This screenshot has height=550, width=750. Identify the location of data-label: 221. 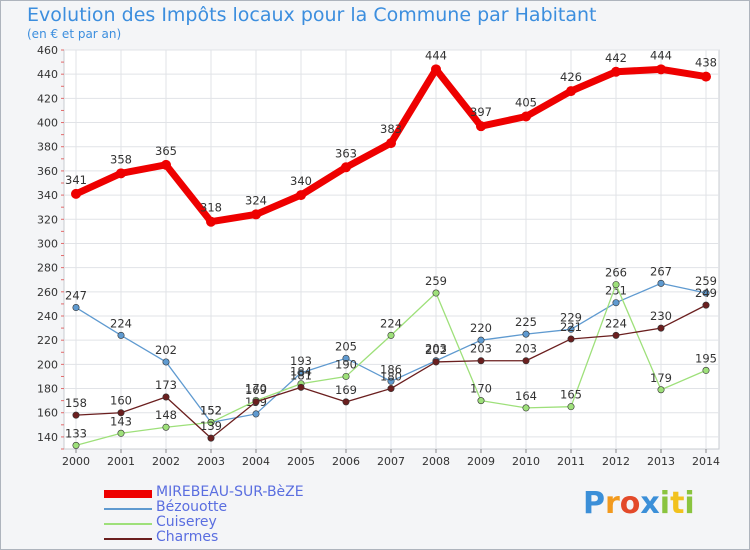
(571, 327).